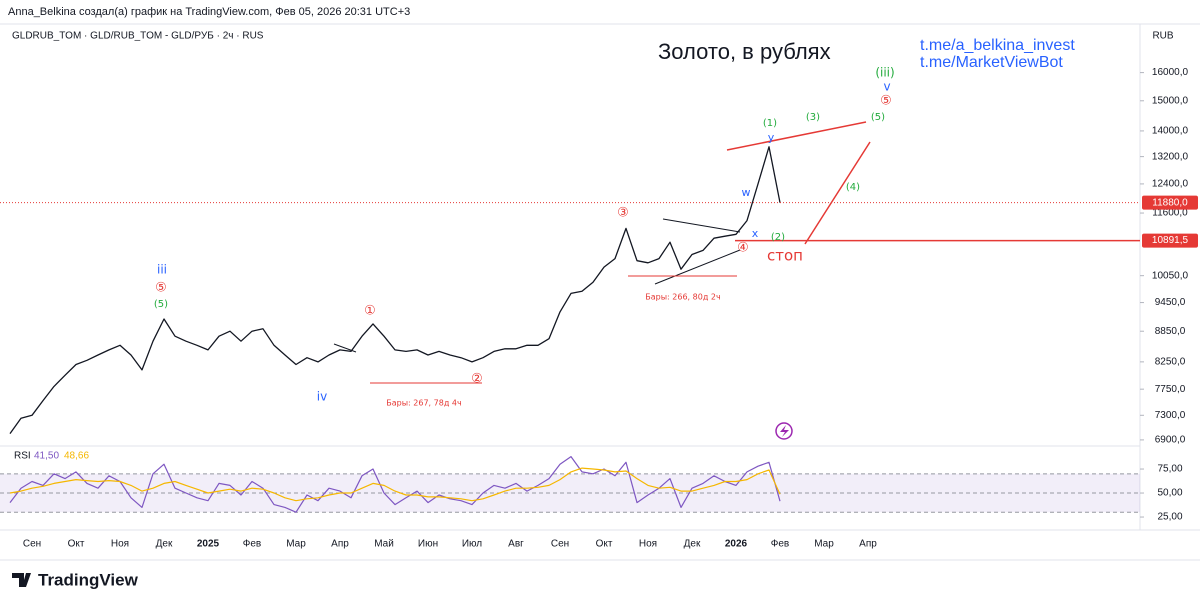 This screenshot has height=605, width=1200. I want to click on chart-title: Золото, в рублях, so click(744, 51).